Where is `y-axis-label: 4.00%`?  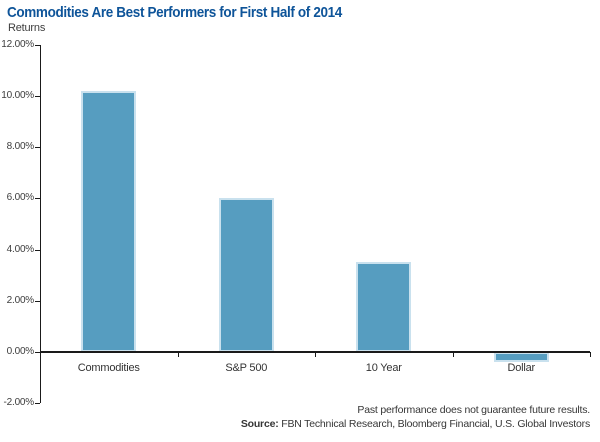
y-axis-label: 4.00% is located at coordinates (20, 249).